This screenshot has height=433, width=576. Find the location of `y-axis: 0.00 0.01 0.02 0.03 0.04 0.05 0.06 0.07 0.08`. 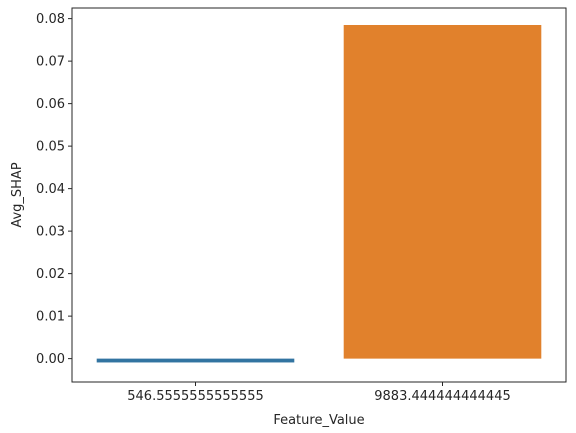

y-axis: 0.00 0.01 0.02 0.03 0.04 0.05 0.06 0.07 0.08 is located at coordinates (54, 189).